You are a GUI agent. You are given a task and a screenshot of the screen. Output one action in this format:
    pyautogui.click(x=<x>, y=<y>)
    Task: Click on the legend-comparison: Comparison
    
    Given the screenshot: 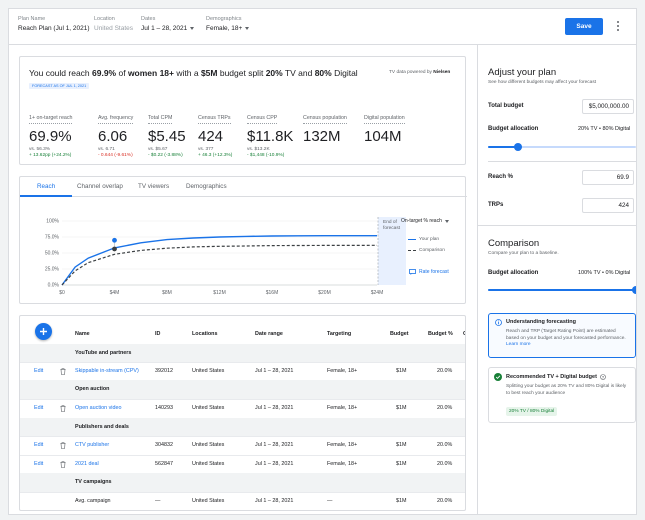 What is the action you would take?
    pyautogui.click(x=426, y=250)
    